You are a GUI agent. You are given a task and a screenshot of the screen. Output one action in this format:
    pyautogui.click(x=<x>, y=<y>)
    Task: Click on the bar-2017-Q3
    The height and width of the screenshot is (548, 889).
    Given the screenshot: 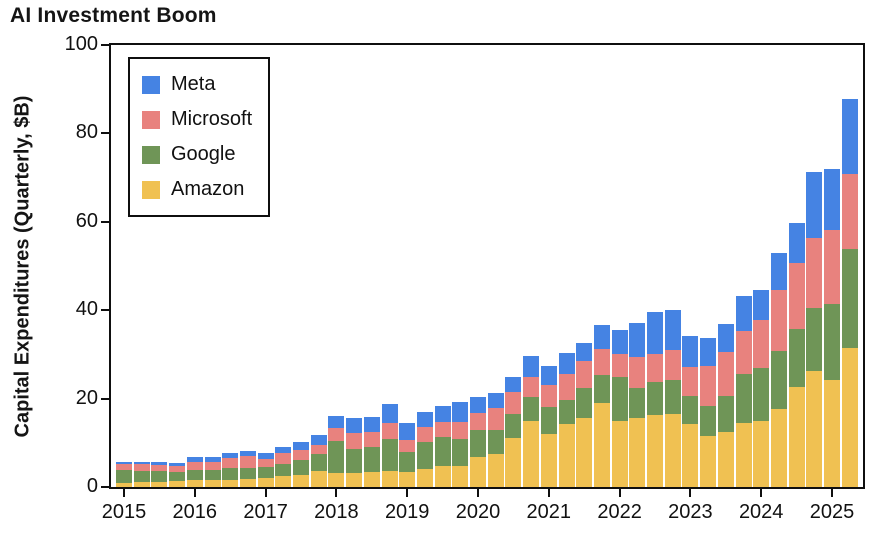 What is the action you would take?
    pyautogui.click(x=301, y=464)
    